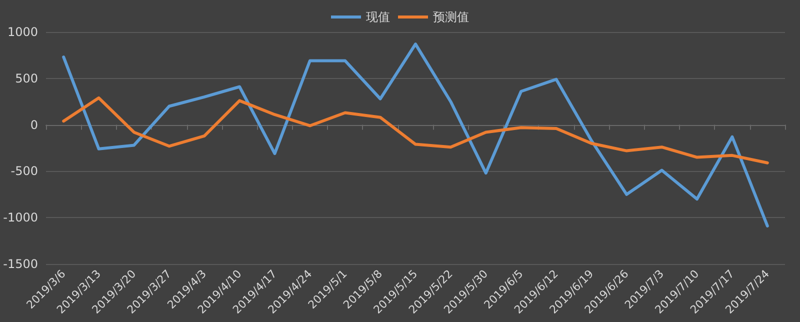  I want to click on y-tick-label: 0, so click(34, 125).